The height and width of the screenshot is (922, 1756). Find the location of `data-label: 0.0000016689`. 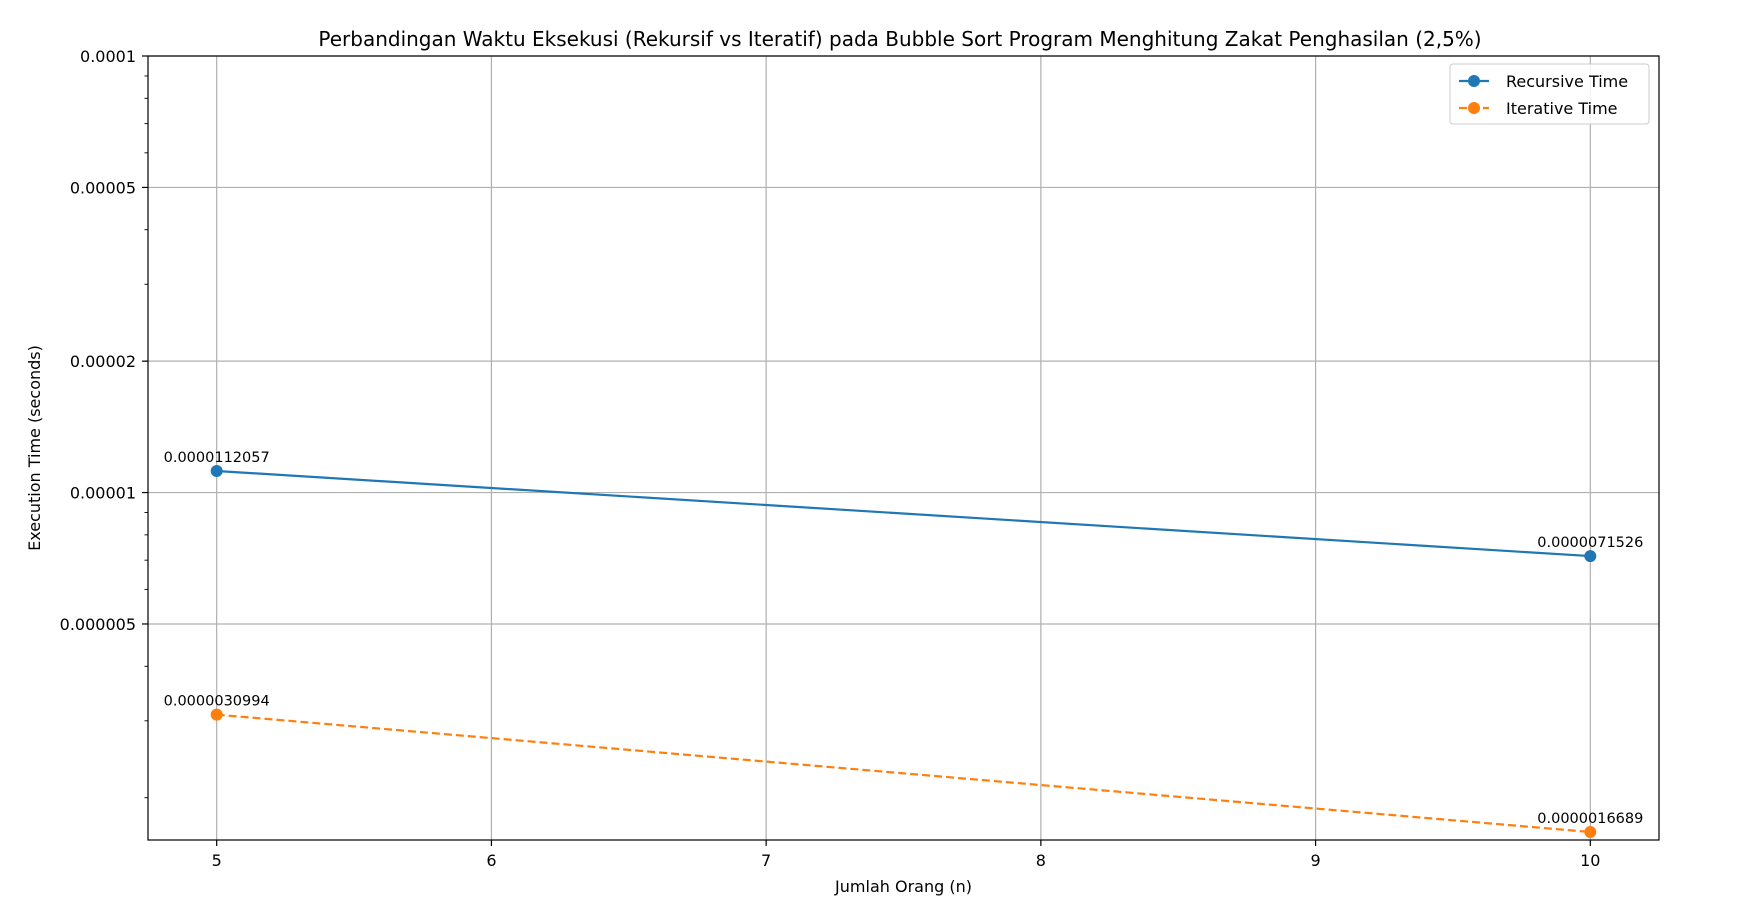

data-label: 0.0000016689 is located at coordinates (1590, 819).